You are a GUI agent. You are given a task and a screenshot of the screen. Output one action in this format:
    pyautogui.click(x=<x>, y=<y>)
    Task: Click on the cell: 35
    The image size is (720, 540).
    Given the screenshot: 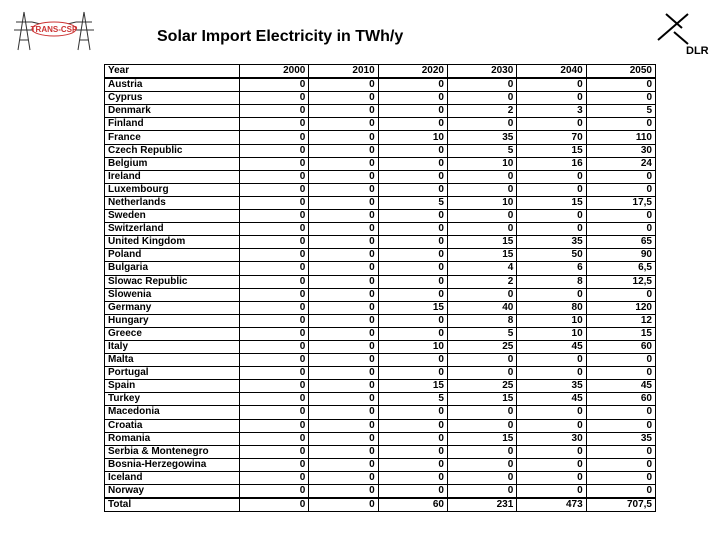 What is the action you would take?
    pyautogui.click(x=482, y=137)
    